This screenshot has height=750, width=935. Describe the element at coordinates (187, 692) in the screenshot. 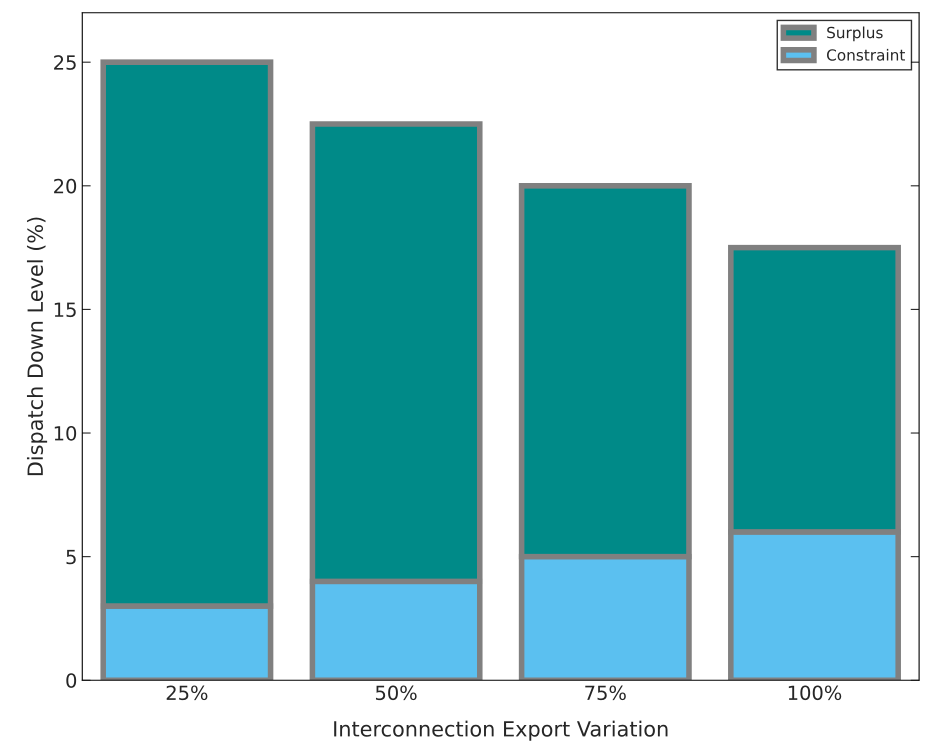

I see `x-tick-label: 25%` at that location.